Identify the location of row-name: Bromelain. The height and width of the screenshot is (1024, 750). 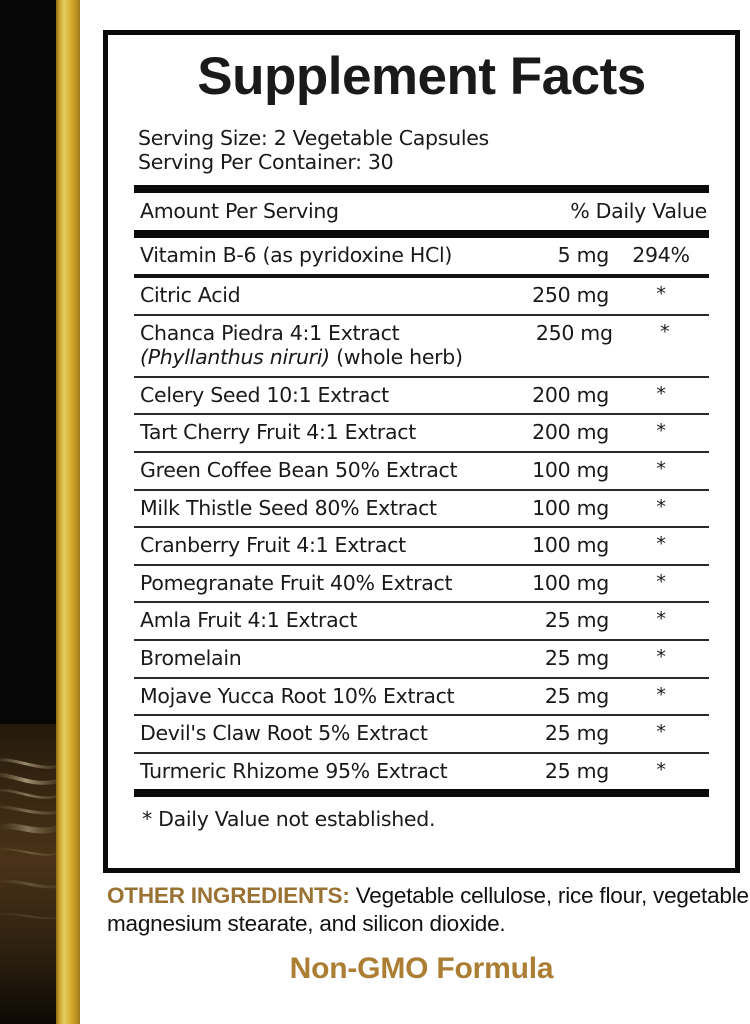
(191, 657).